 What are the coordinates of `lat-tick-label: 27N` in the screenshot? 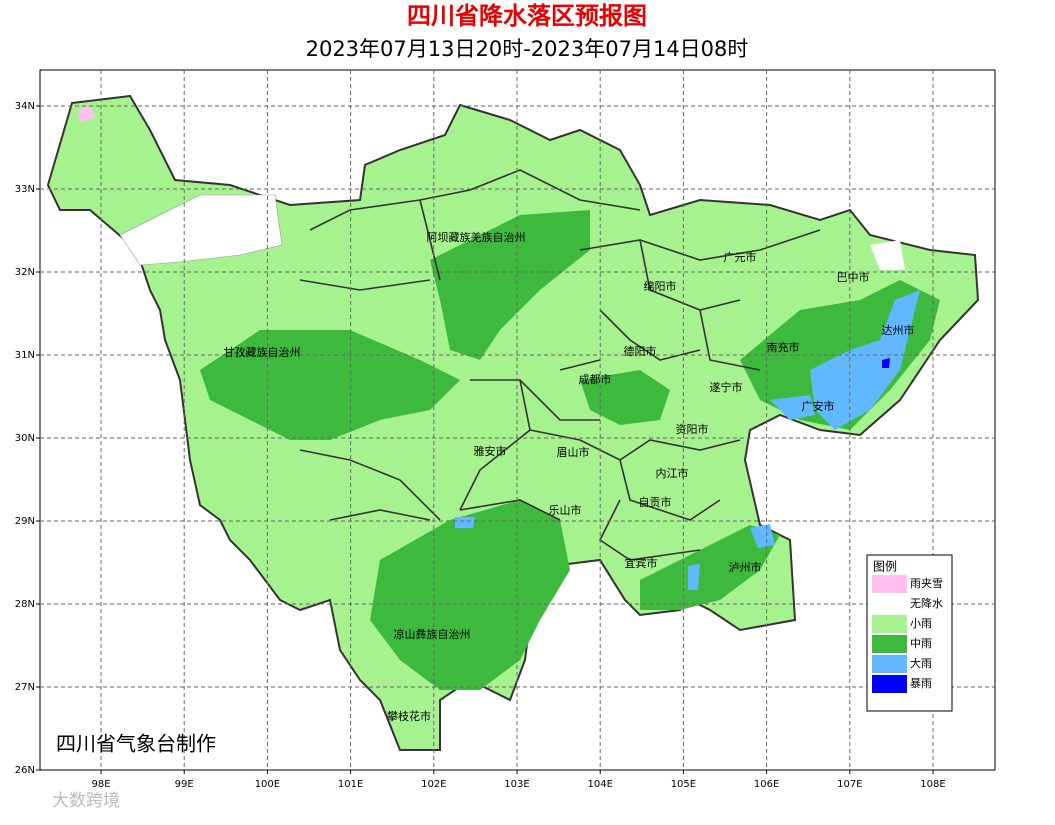 It's located at (25, 687).